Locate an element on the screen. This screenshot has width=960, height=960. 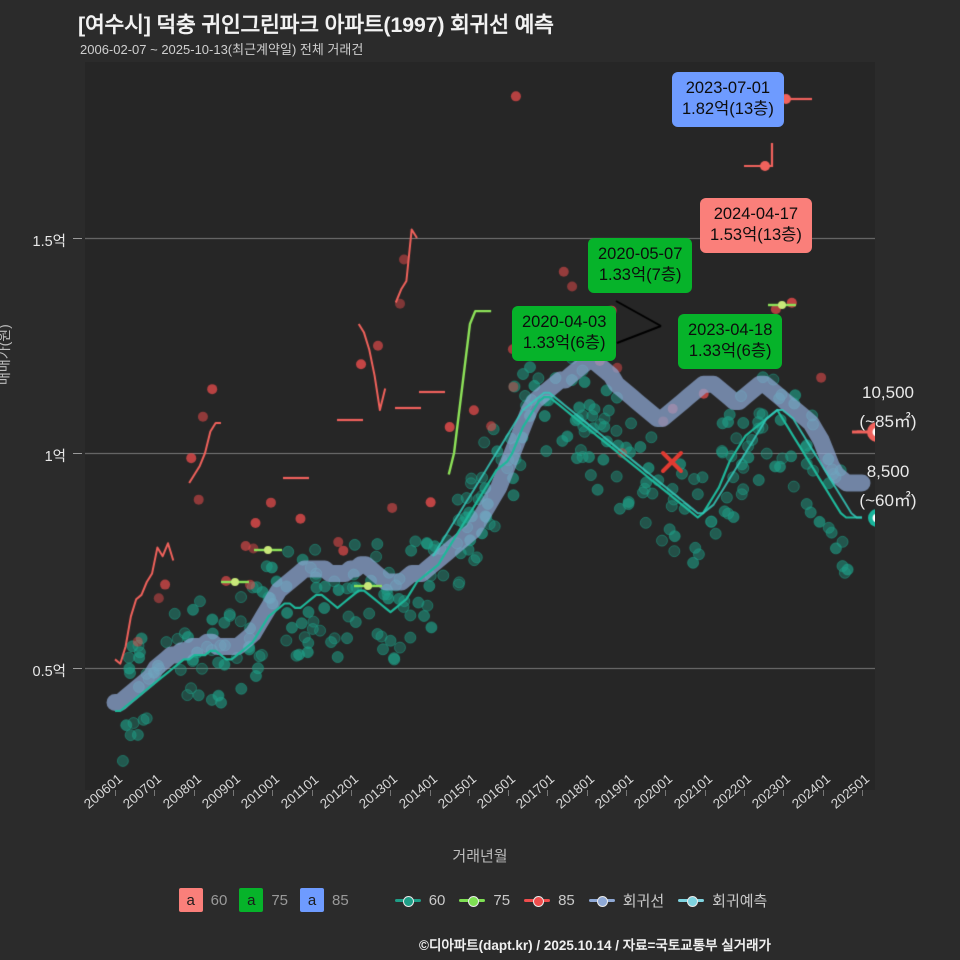
callout-value: 1.82억(13층) is located at coordinates (728, 109).